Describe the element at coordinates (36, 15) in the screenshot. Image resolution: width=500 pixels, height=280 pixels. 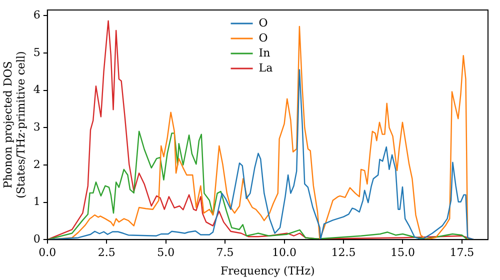
I see `y-tick-label: 6` at that location.